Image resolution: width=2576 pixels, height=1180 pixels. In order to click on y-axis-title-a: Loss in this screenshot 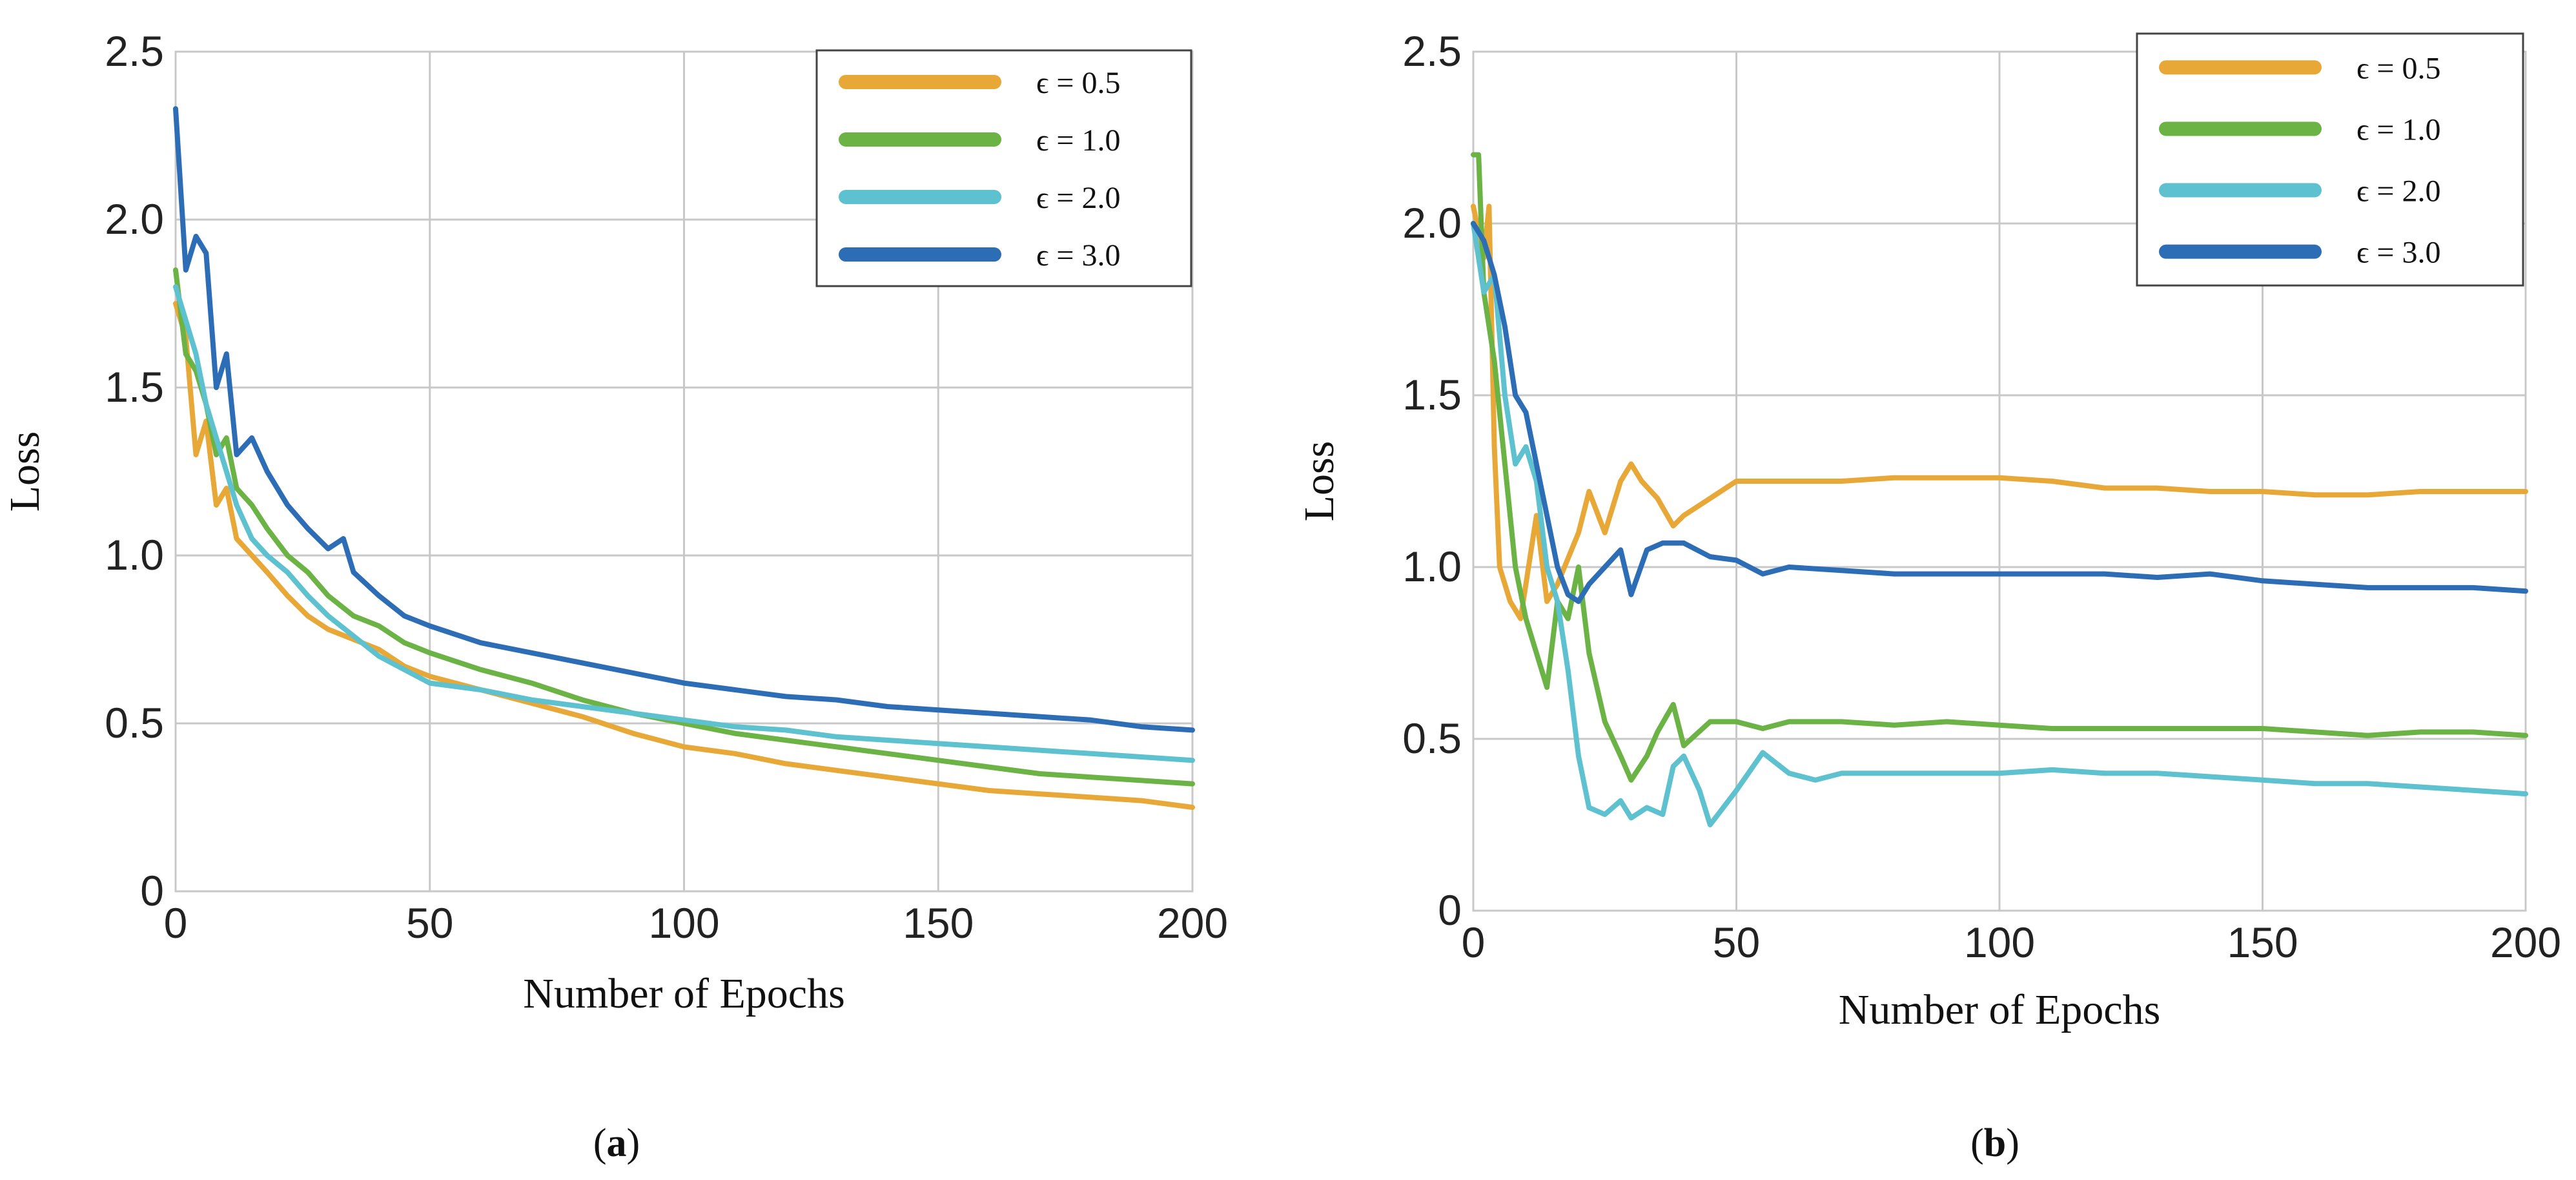, I will do `click(24, 472)`.